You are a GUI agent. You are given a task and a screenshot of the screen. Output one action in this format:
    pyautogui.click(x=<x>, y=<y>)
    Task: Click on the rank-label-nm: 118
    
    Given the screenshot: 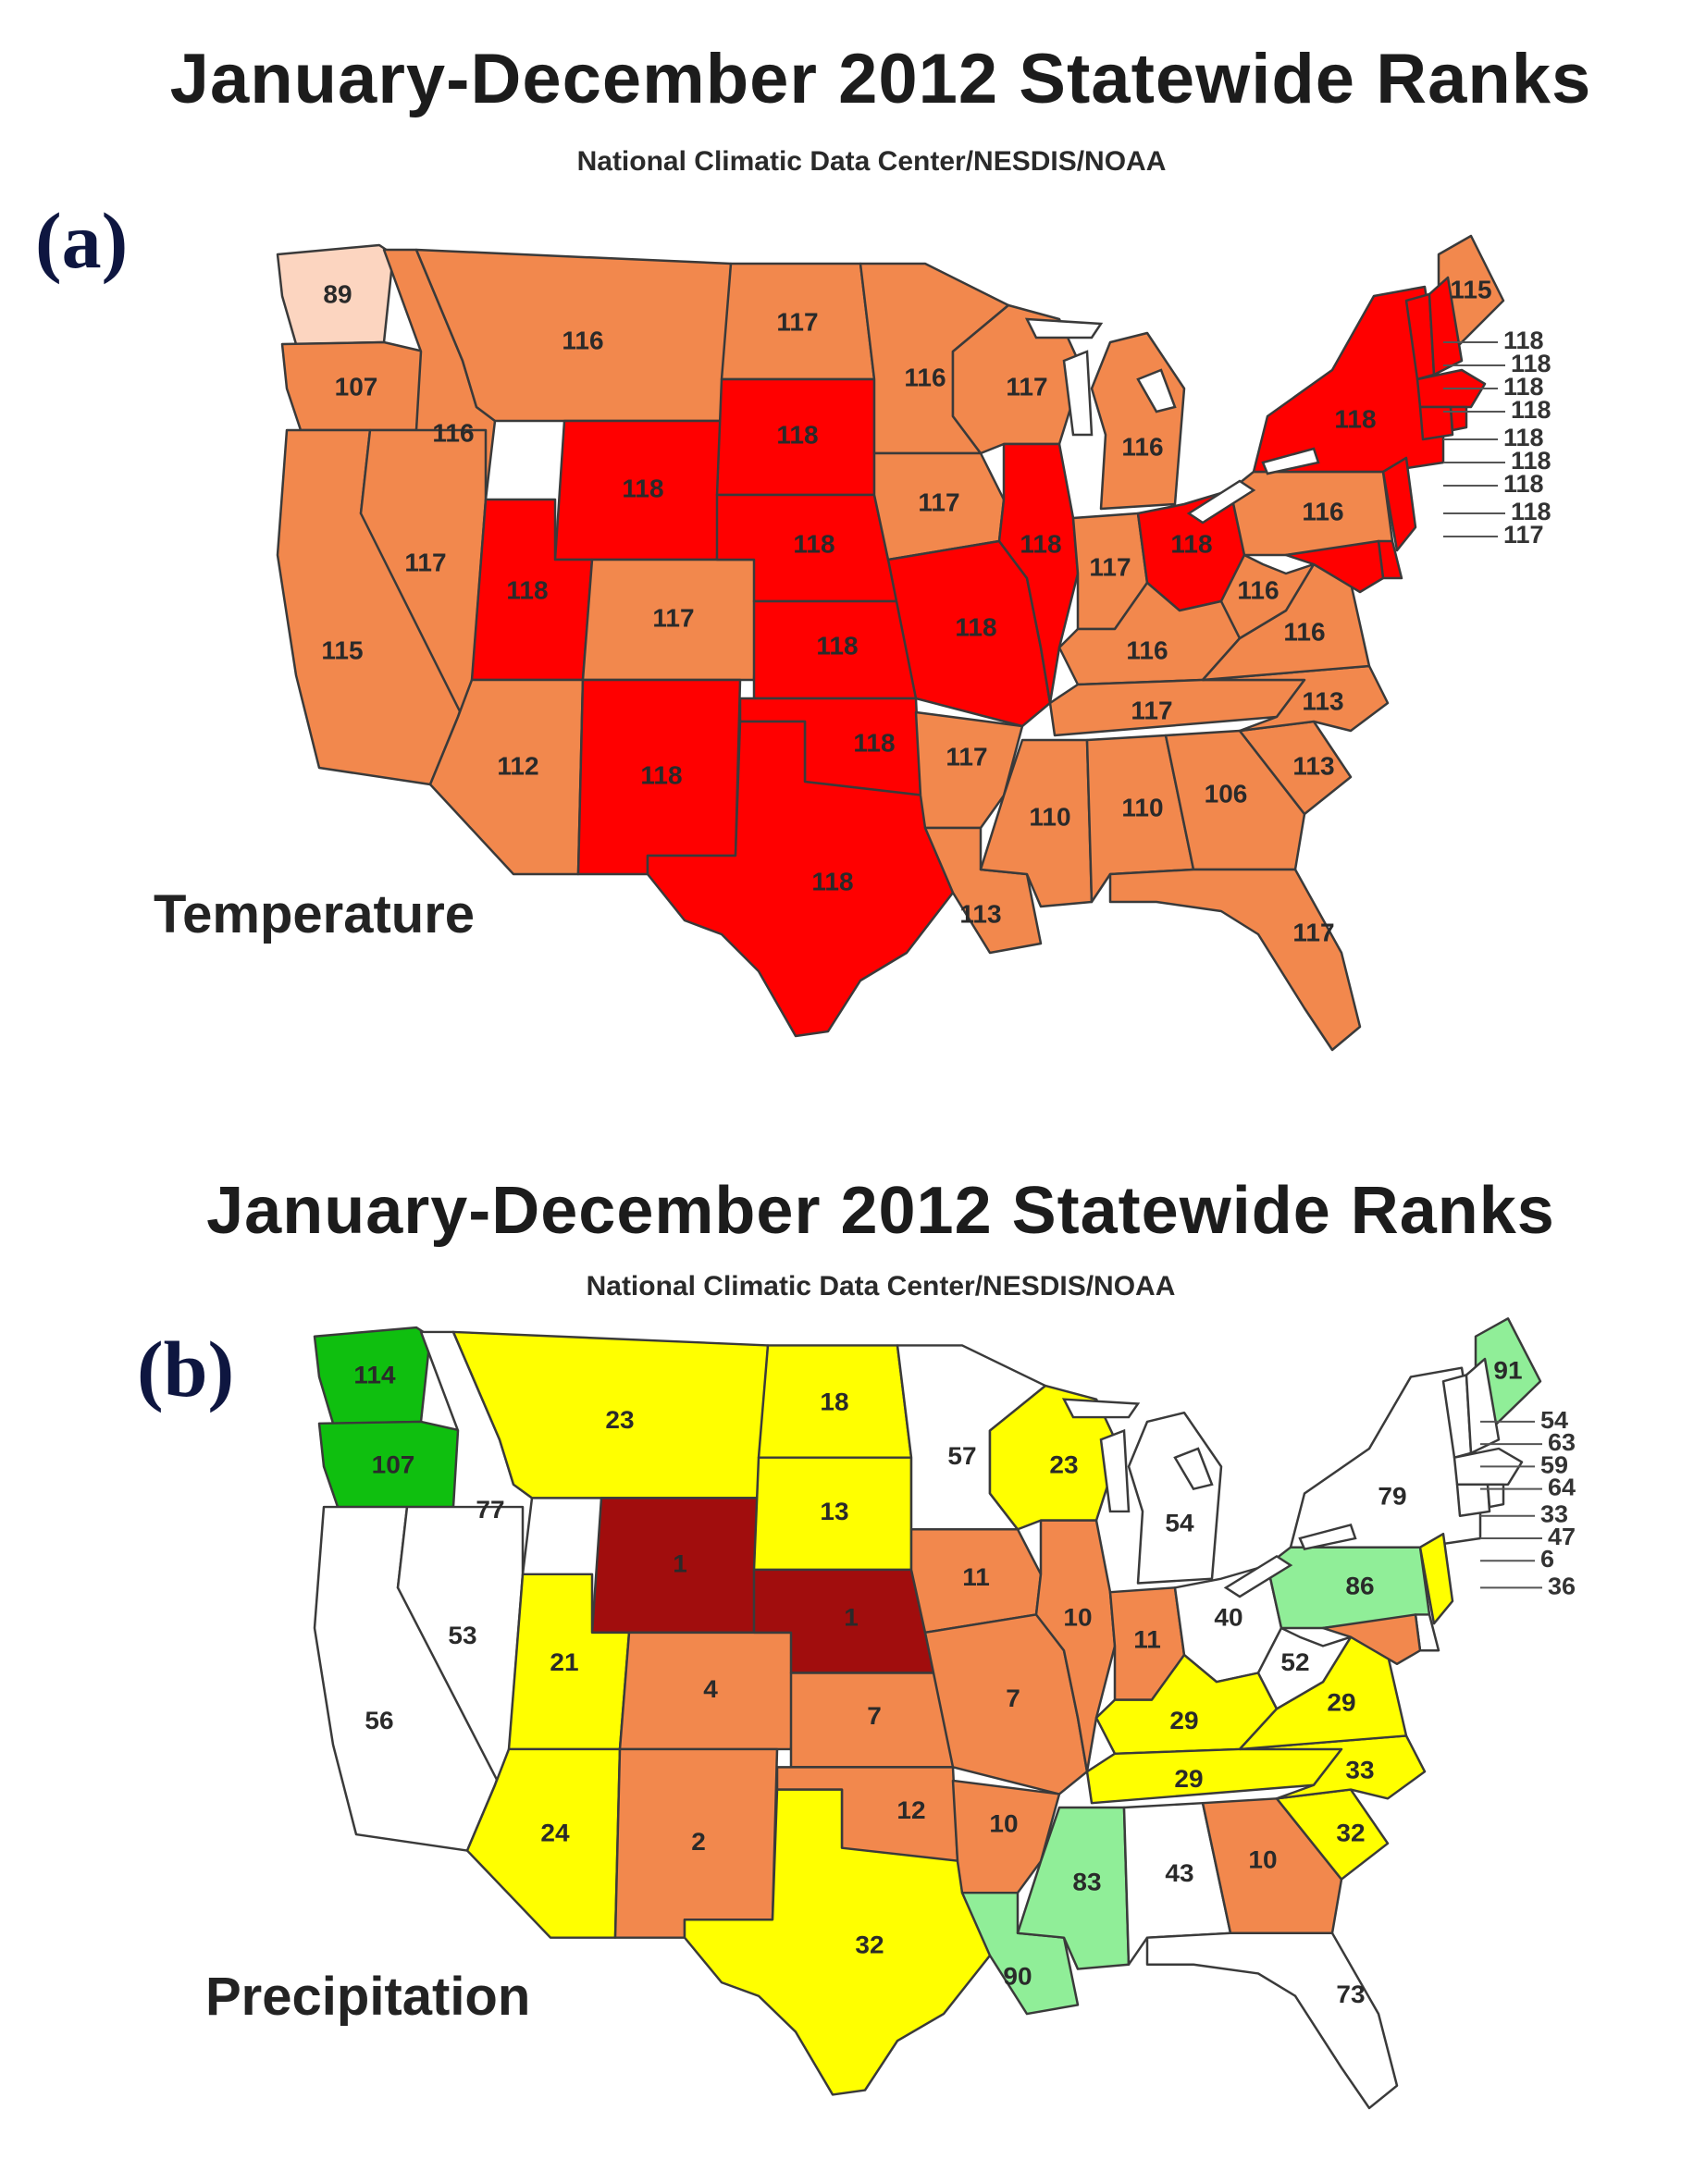 What is the action you would take?
    pyautogui.click(x=661, y=774)
    